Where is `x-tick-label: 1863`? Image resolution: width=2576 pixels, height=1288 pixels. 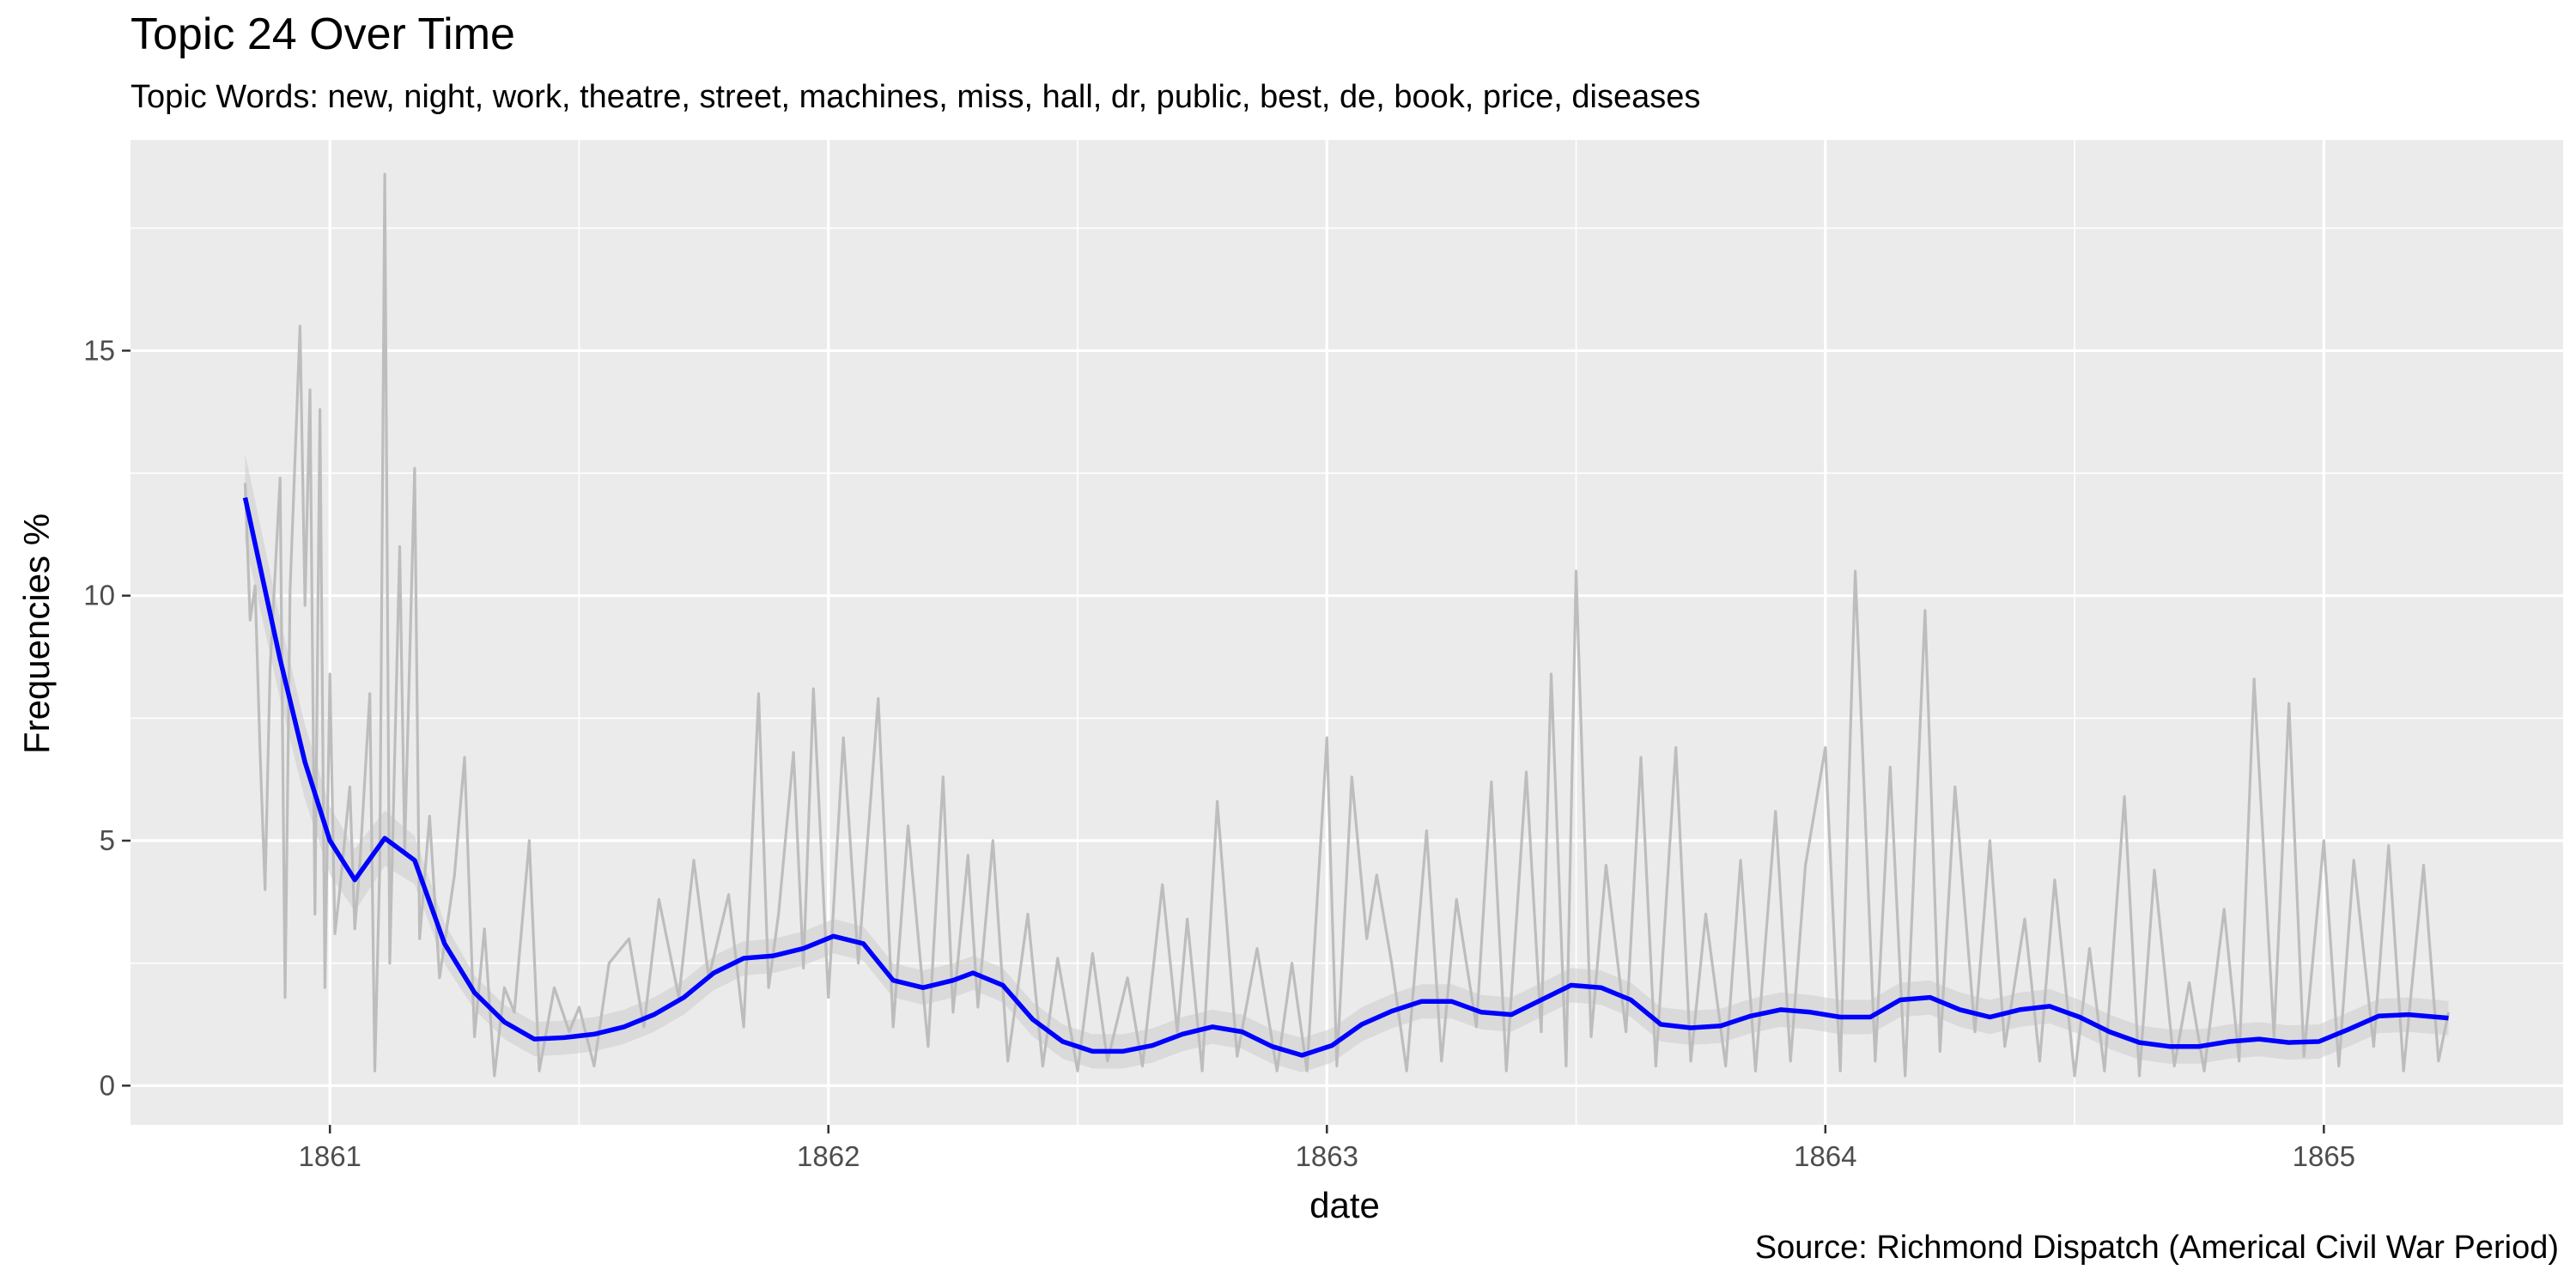
x-tick-label: 1863 is located at coordinates (1327, 1156).